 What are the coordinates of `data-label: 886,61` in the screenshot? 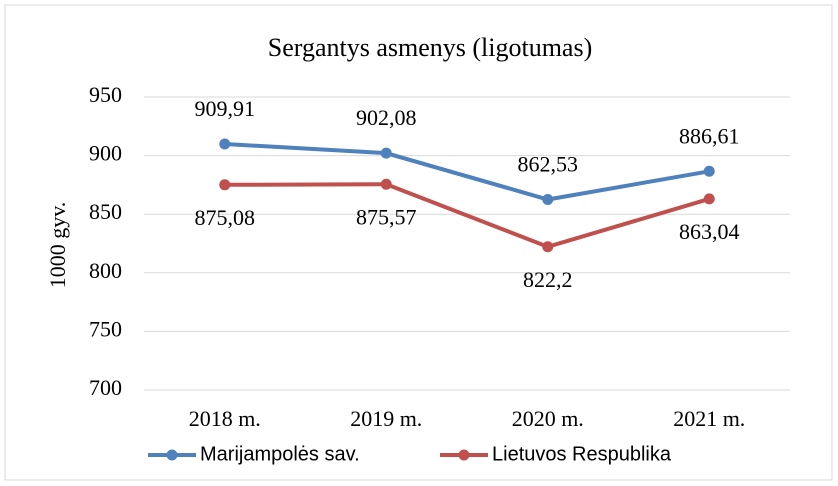 It's located at (709, 135).